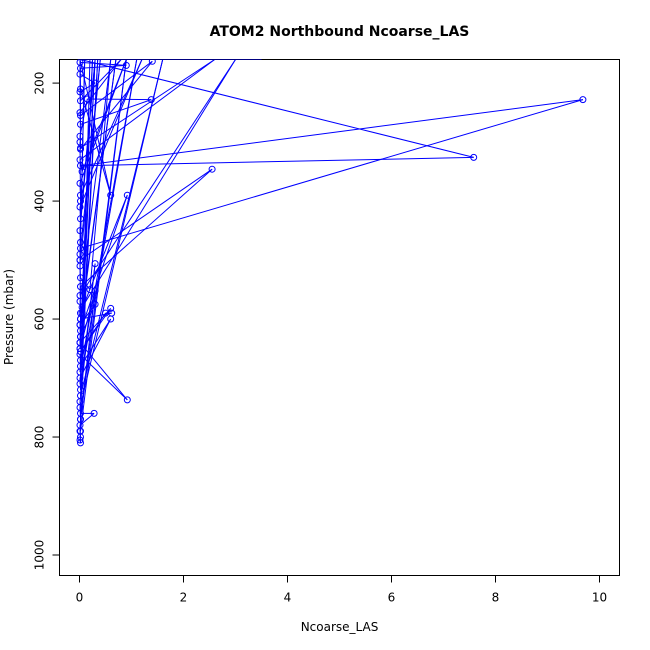 This screenshot has width=650, height=650. What do you see at coordinates (9, 317) in the screenshot?
I see `y-axis-label: Pressure (mbar)` at bounding box center [9, 317].